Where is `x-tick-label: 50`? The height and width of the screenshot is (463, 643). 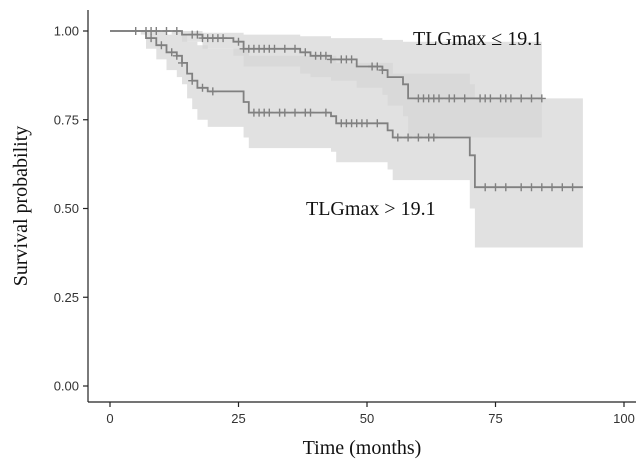 x-tick-label: 50 is located at coordinates (367, 418).